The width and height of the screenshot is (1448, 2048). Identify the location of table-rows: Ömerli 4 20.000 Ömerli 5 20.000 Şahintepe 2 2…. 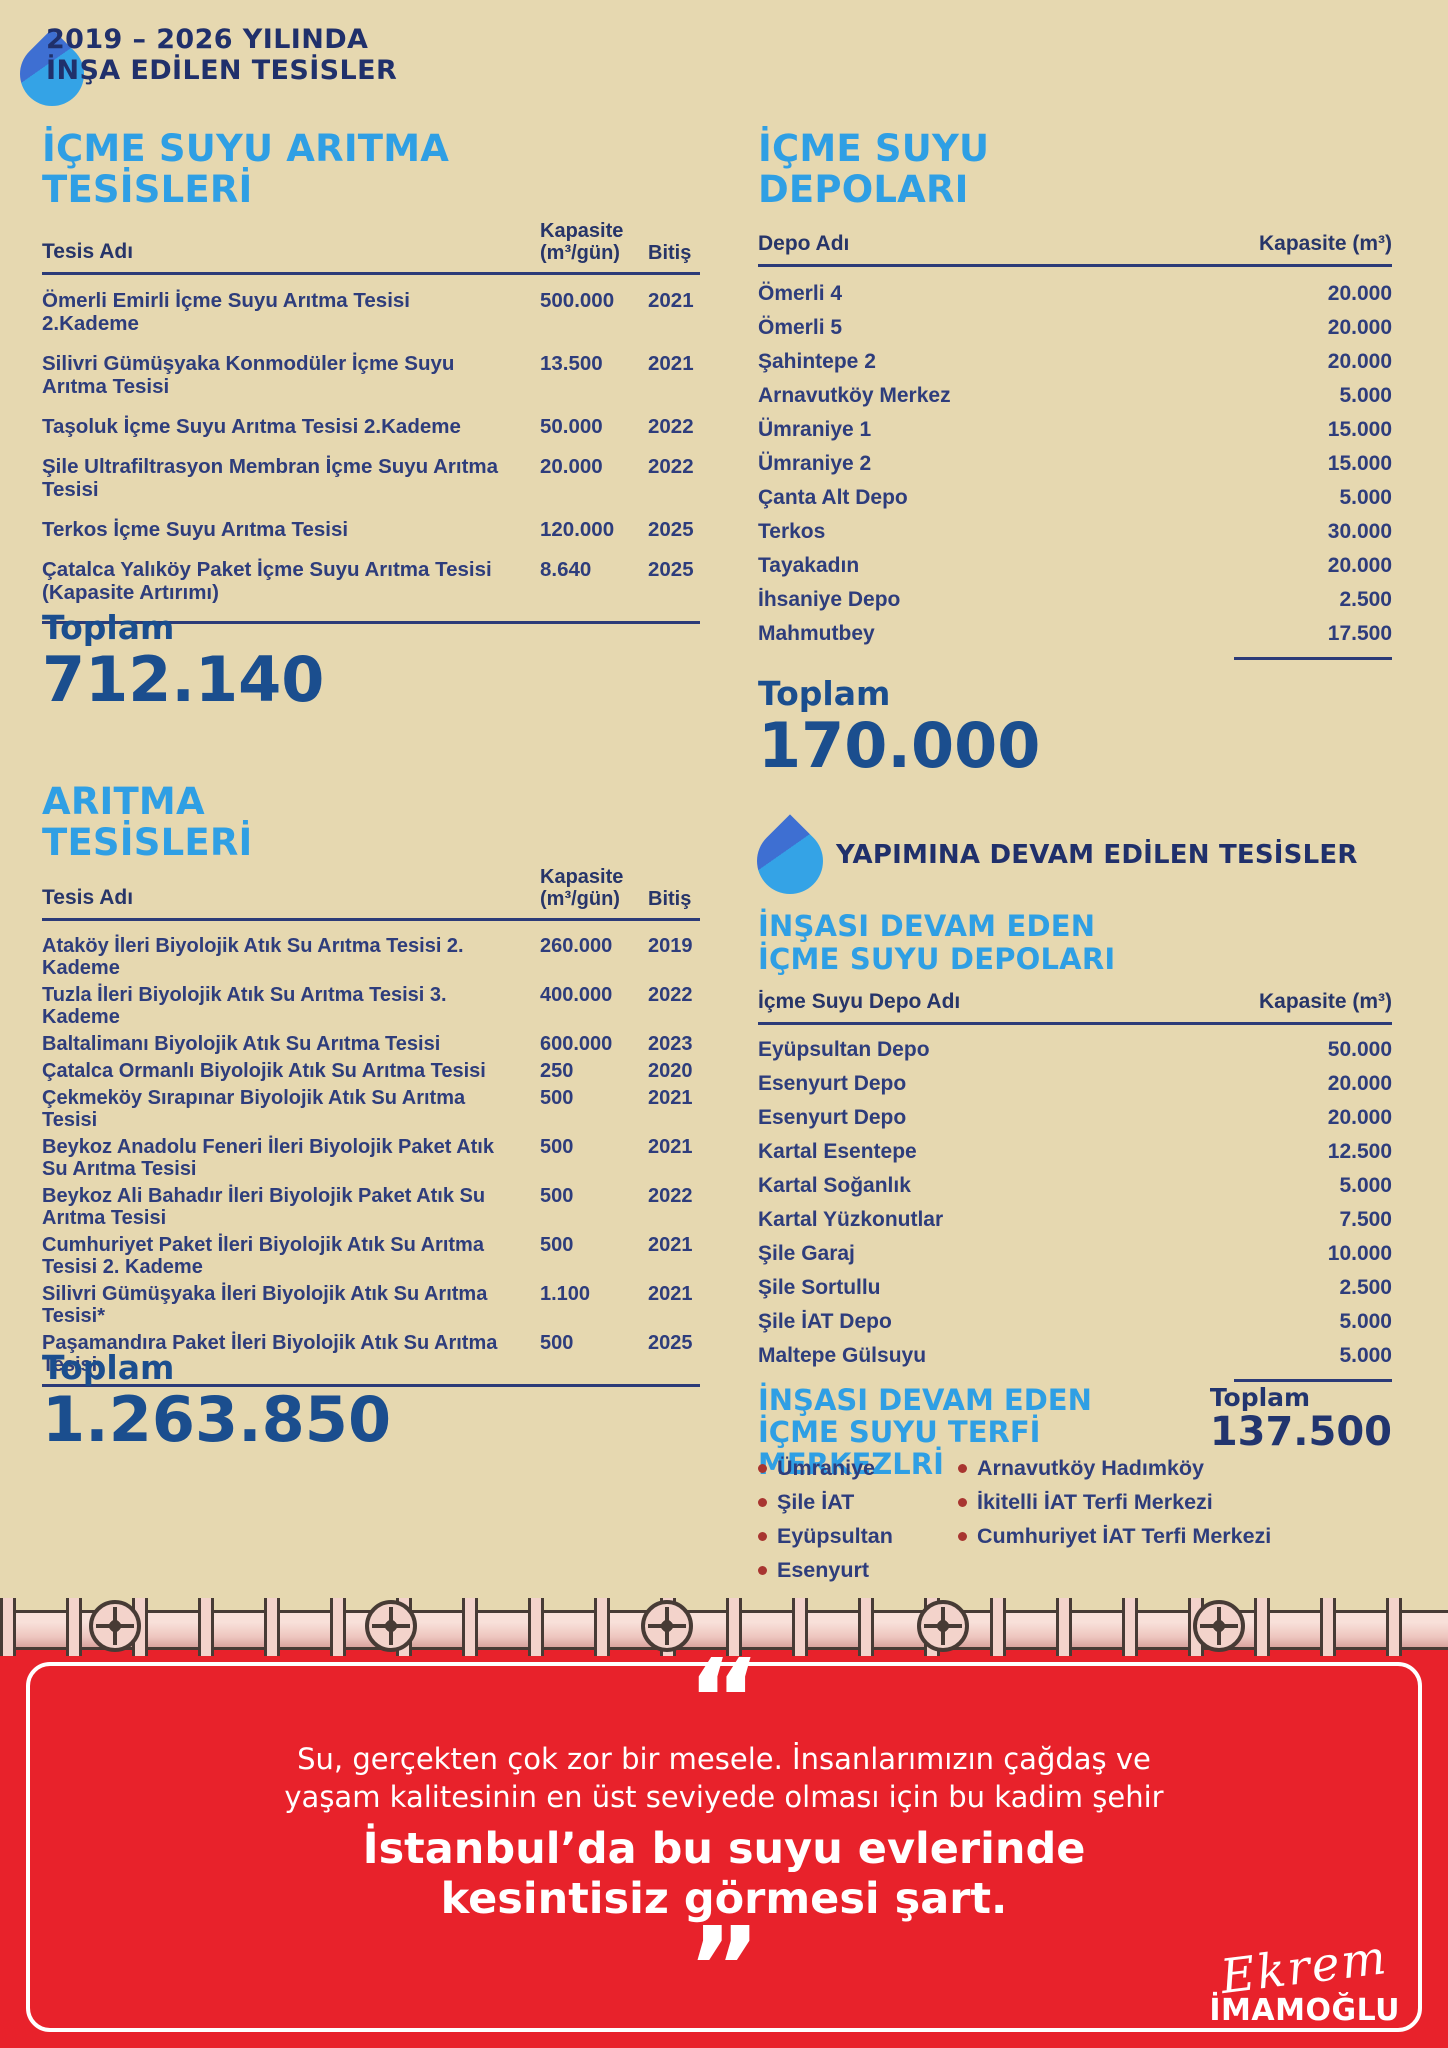
(1075, 464).